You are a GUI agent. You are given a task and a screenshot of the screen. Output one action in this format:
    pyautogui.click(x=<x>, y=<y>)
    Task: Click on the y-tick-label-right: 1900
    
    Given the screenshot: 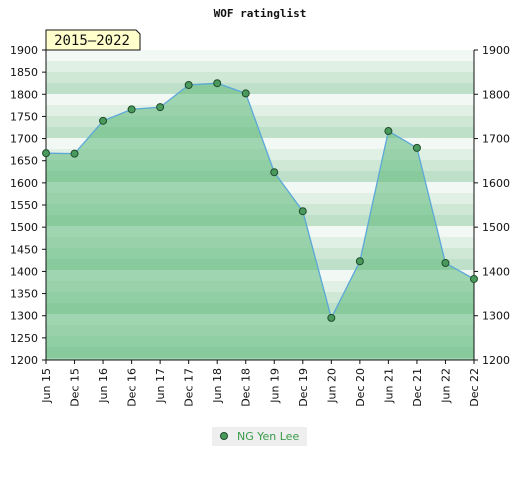 What is the action you would take?
    pyautogui.click(x=496, y=50)
    